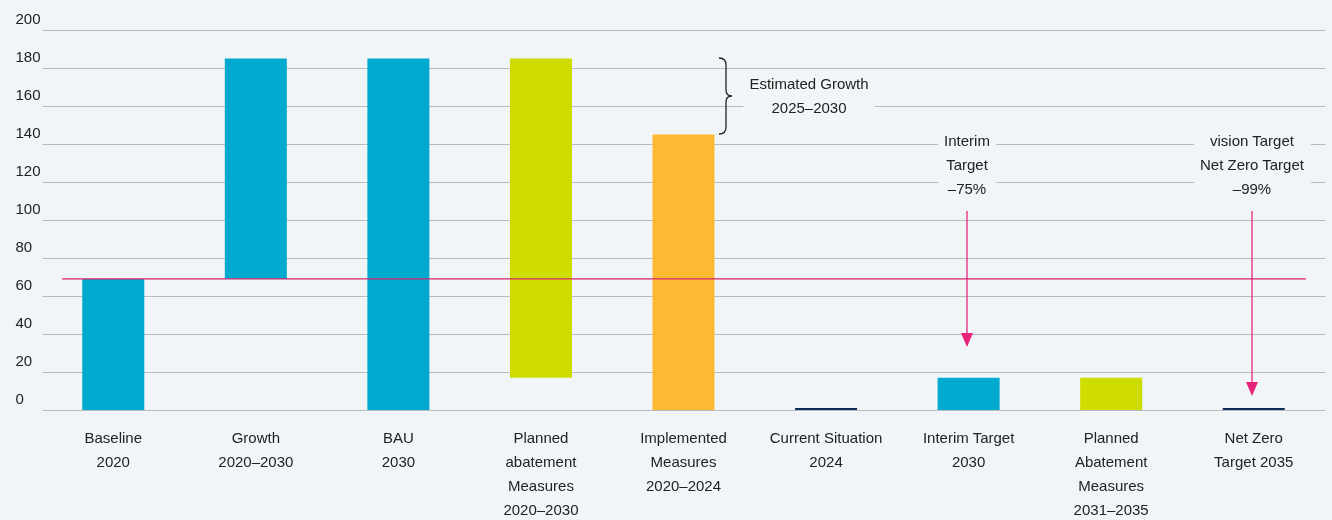  I want to click on y-tick-label: 80, so click(24, 246).